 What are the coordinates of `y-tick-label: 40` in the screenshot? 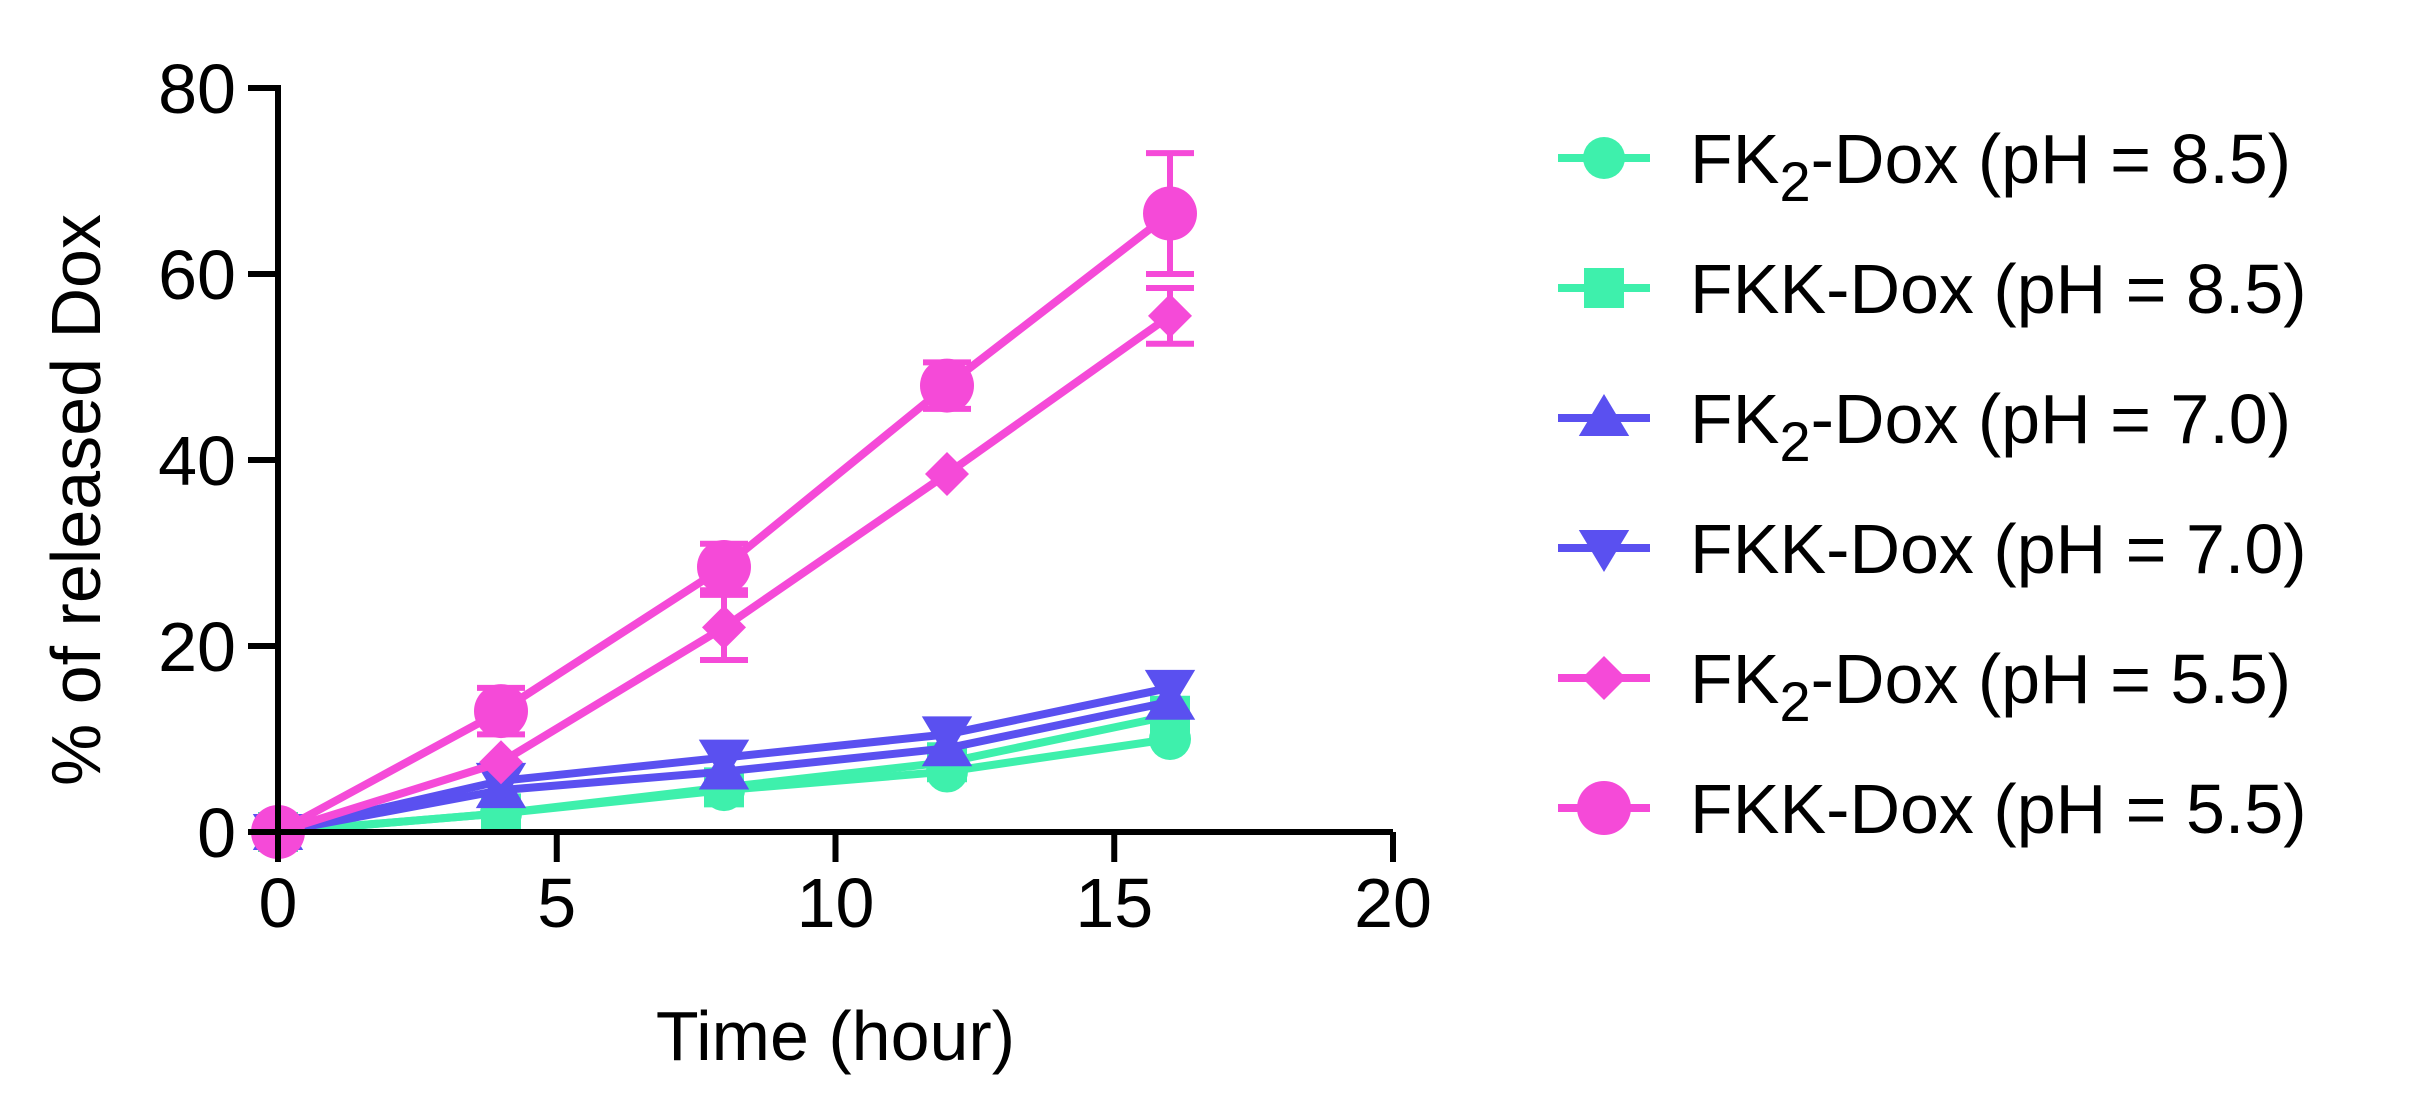 It's located at (197, 461).